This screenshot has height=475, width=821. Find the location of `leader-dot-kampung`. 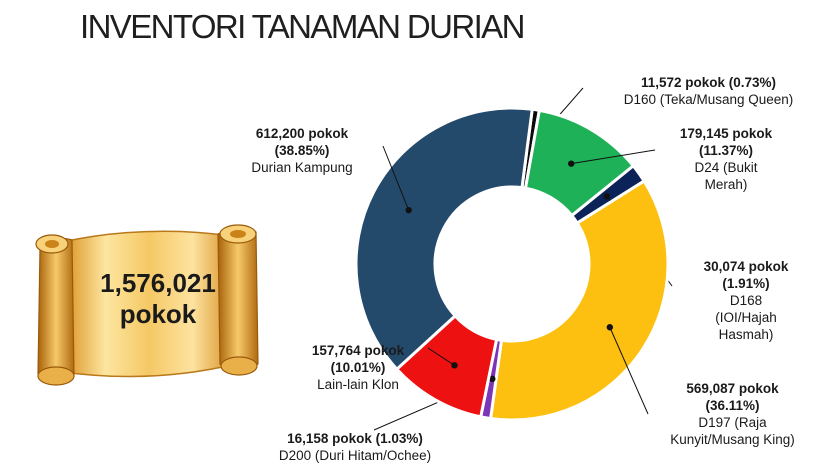

leader-dot-kampung is located at coordinates (408, 210).